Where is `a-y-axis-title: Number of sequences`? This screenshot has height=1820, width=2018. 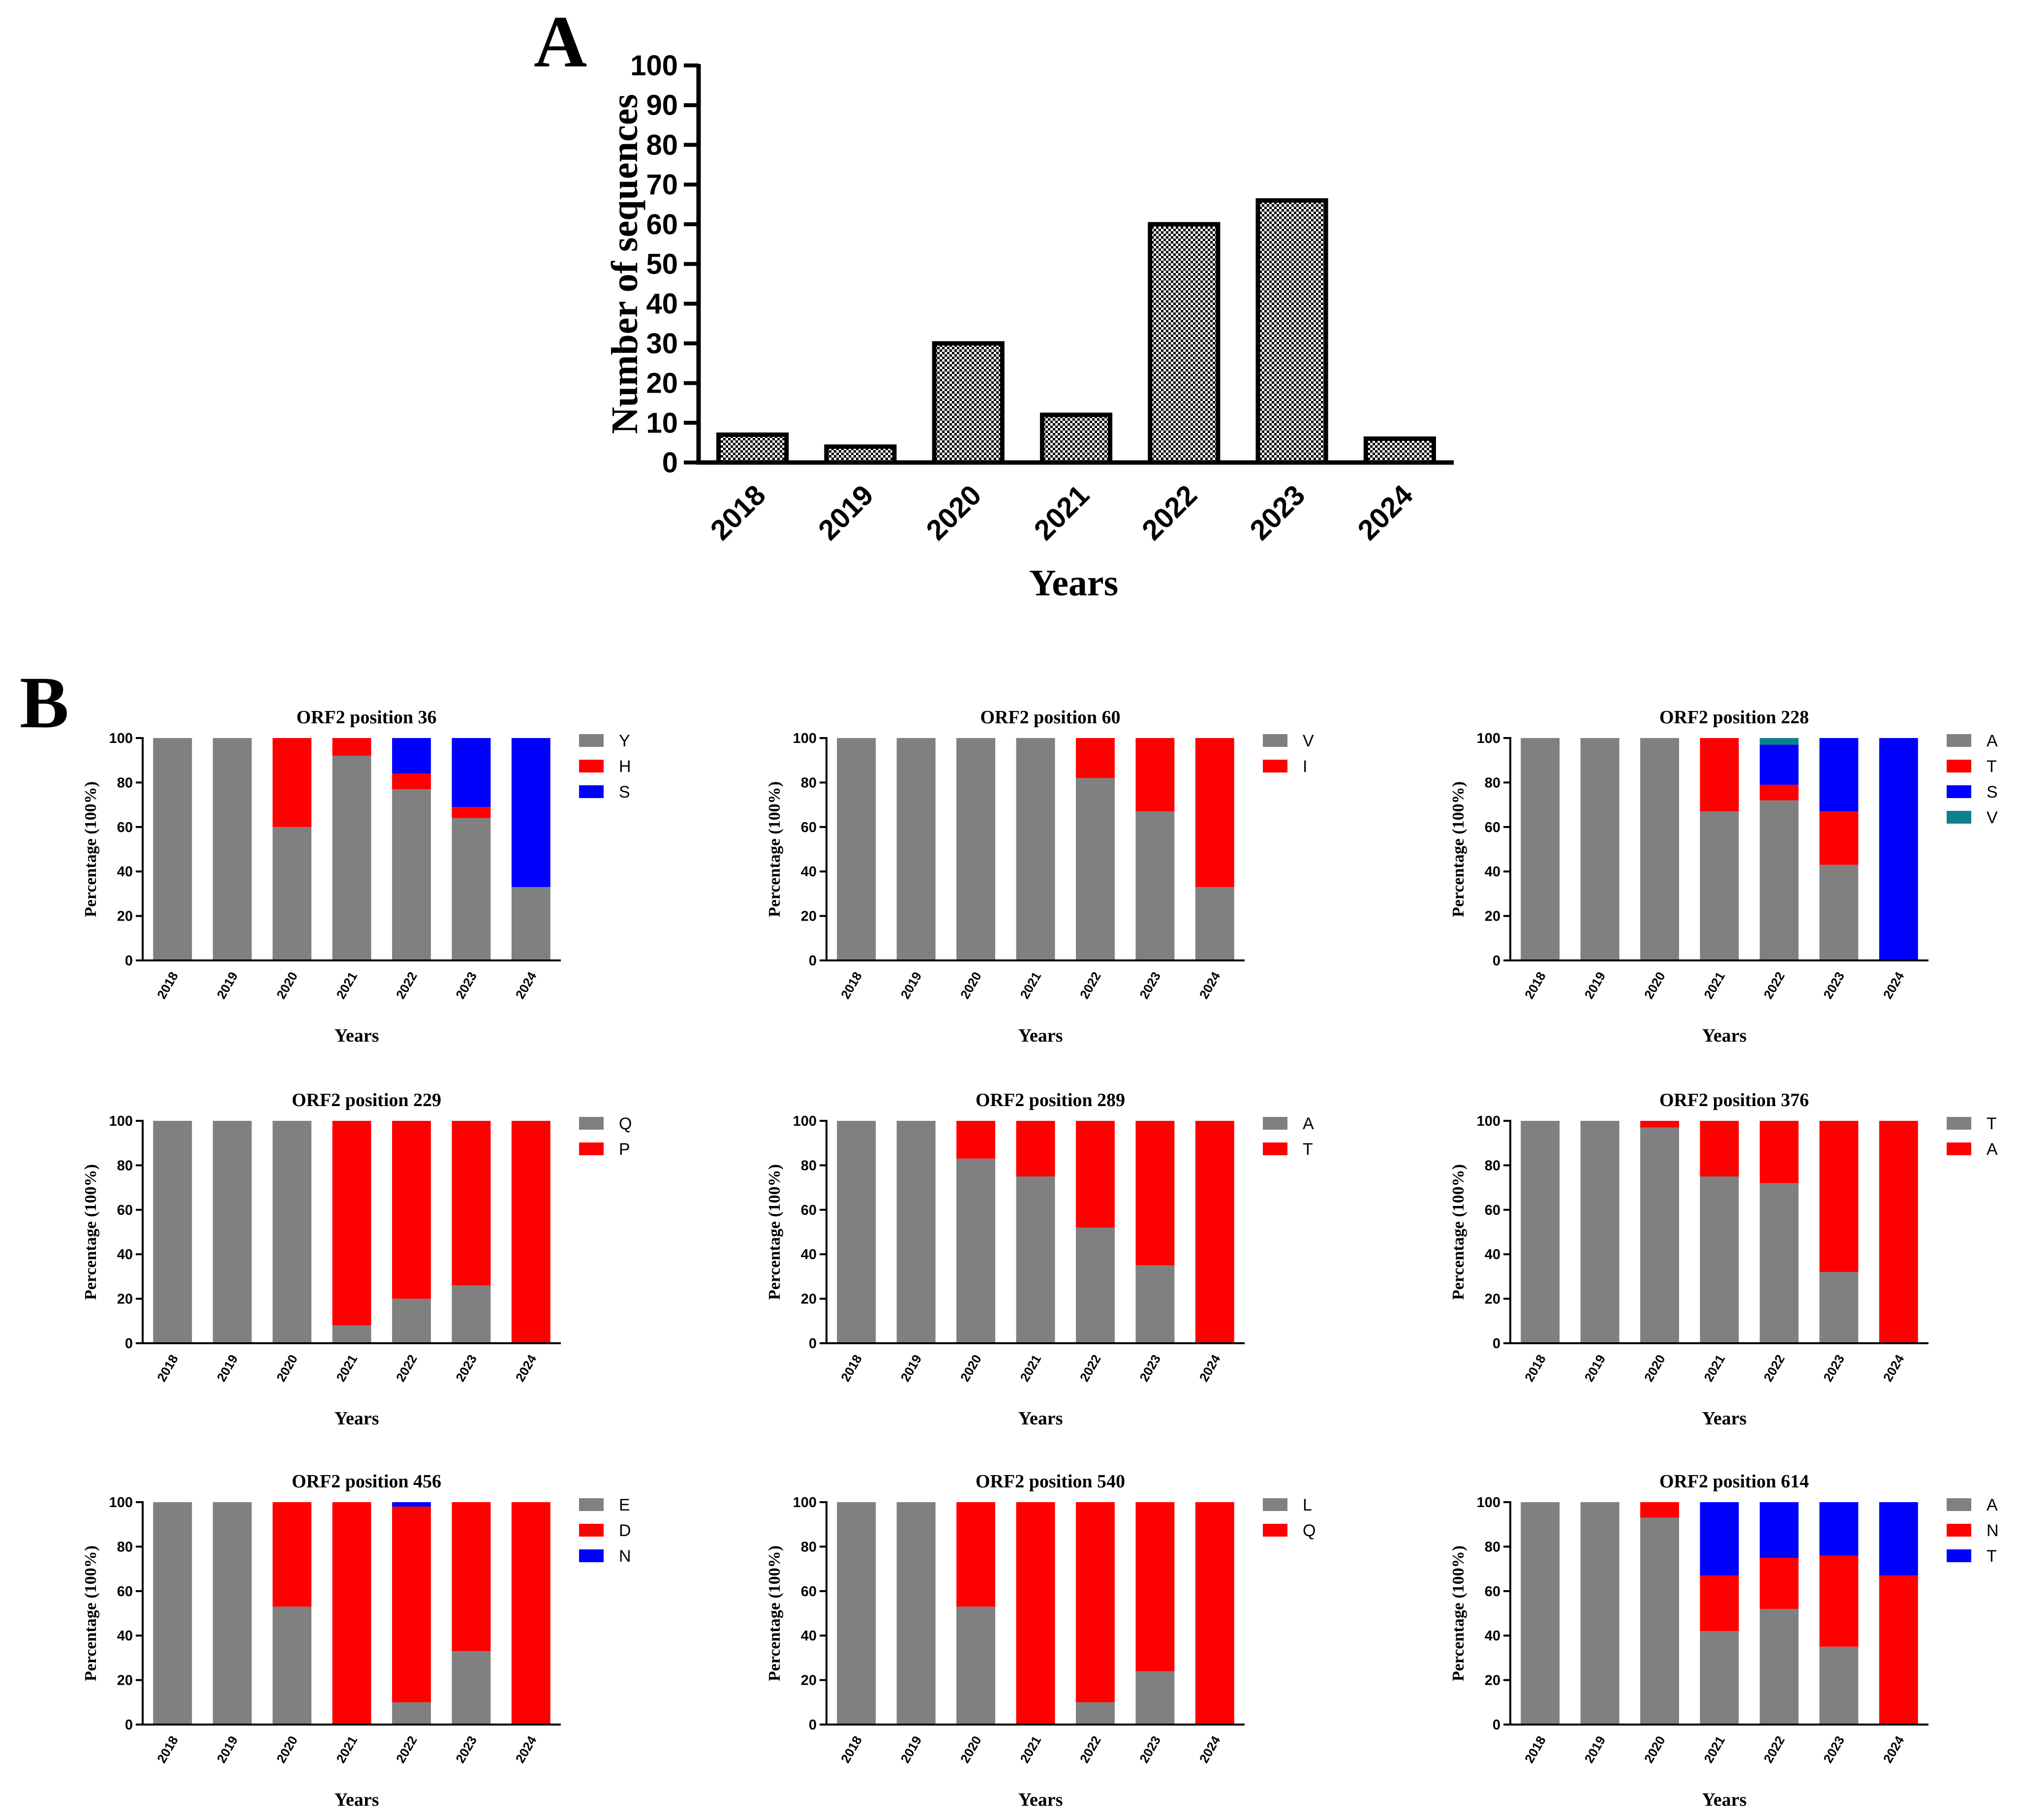
a-y-axis-title: Number of sequences is located at coordinates (625, 264).